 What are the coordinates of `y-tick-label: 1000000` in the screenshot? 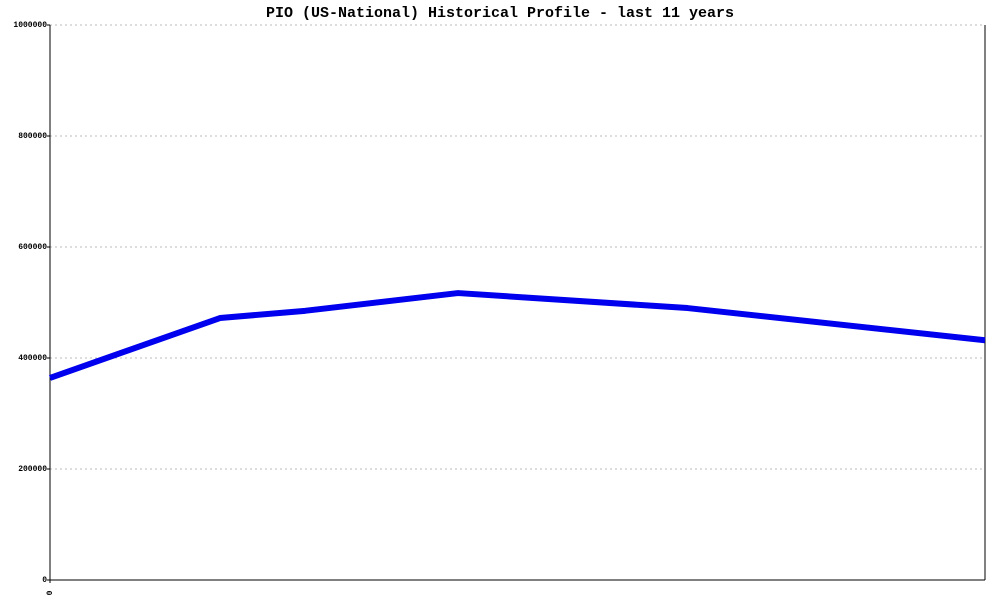 It's located at (30, 25).